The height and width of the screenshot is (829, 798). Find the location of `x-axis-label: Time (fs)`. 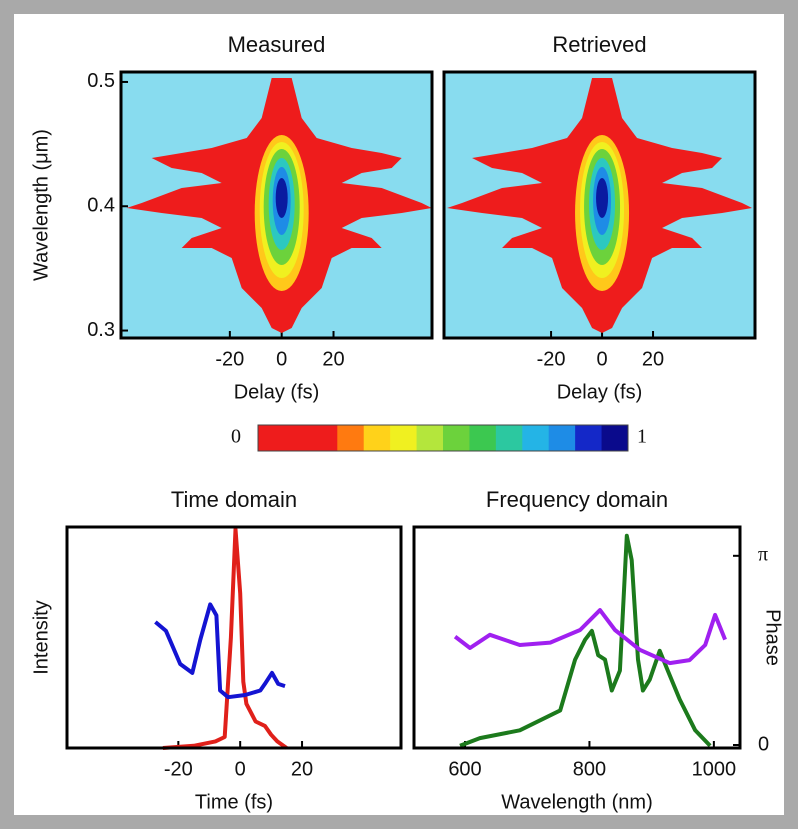

x-axis-label: Time (fs) is located at coordinates (234, 802).